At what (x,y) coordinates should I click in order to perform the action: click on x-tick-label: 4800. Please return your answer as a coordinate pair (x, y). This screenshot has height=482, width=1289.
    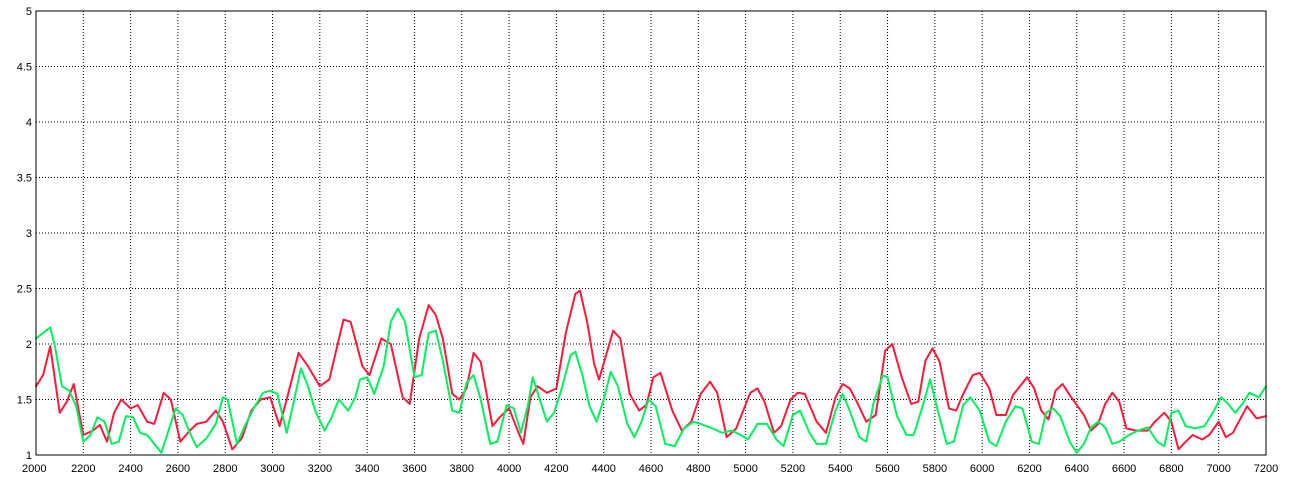
    Looking at the image, I should click on (698, 469).